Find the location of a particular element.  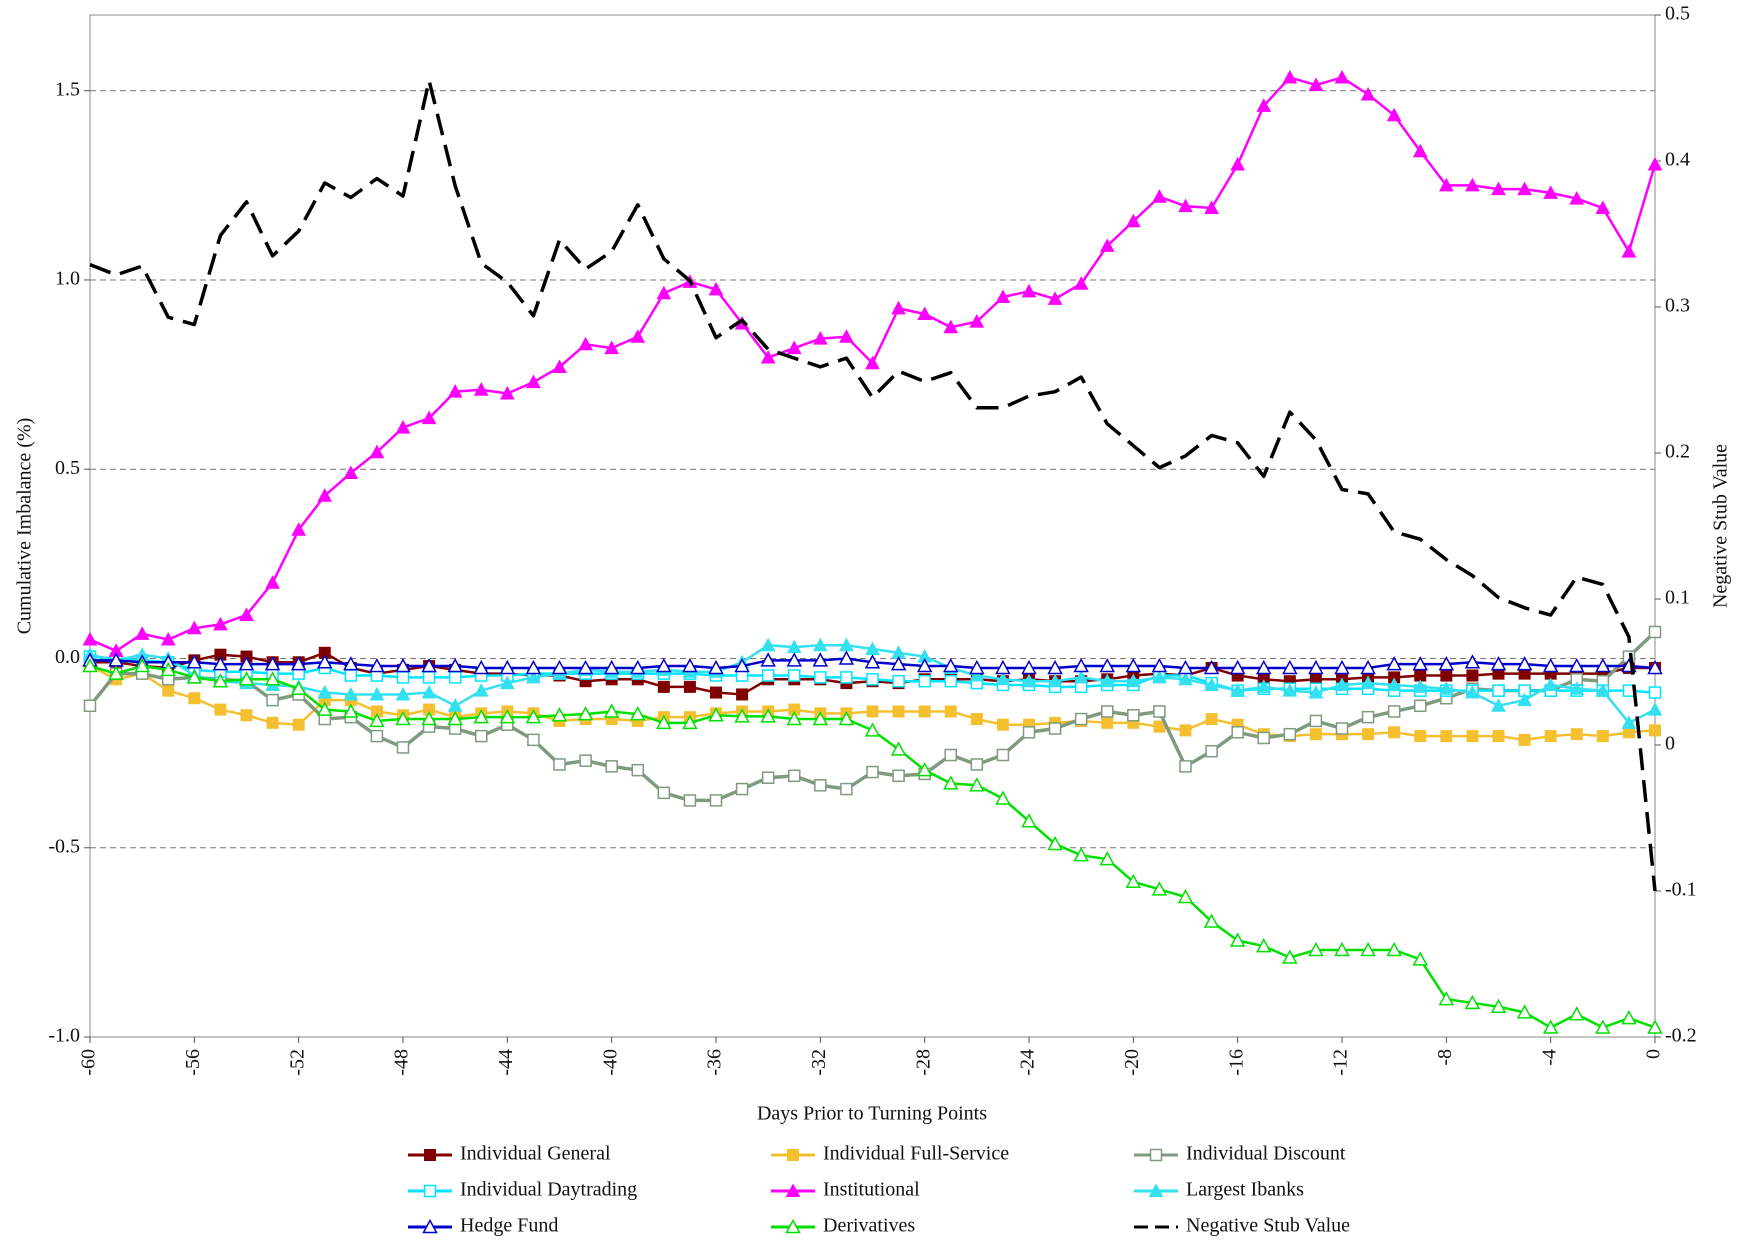

y2-tick-label: 0.5 is located at coordinates (1677, 14).